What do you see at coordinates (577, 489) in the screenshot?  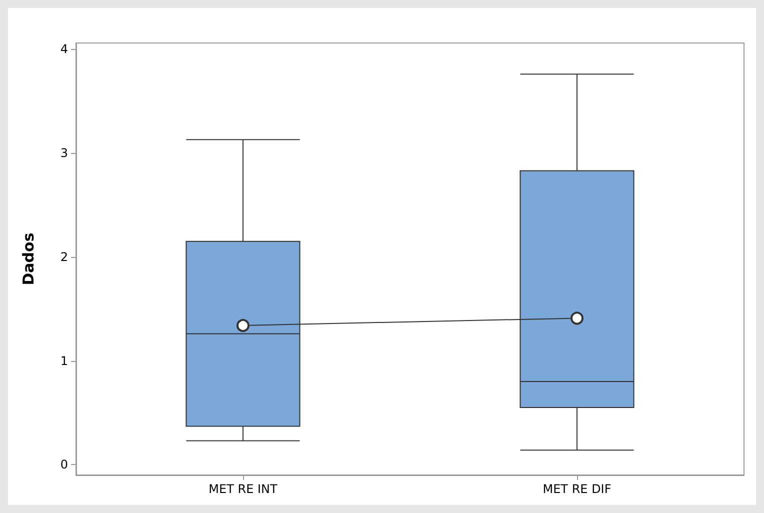 I see `x-tick-label: MET RE DIF` at bounding box center [577, 489].